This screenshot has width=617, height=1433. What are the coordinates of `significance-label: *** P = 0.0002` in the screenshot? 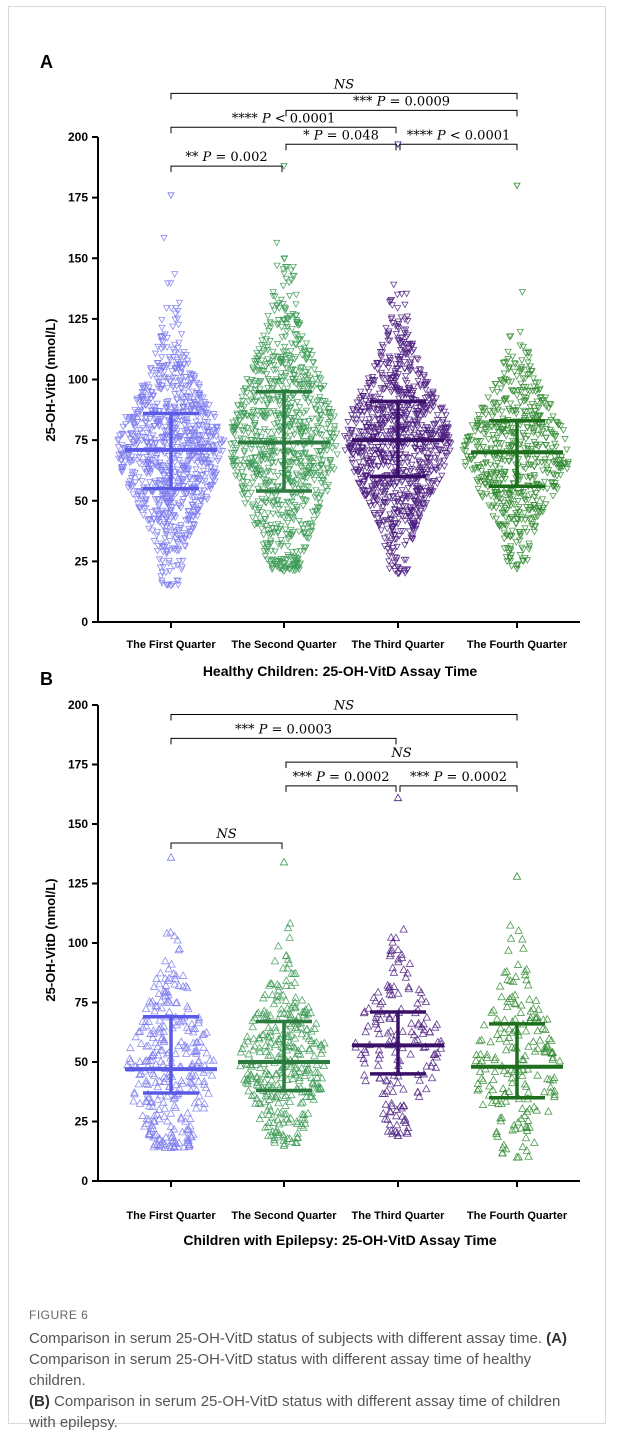 It's located at (340, 777).